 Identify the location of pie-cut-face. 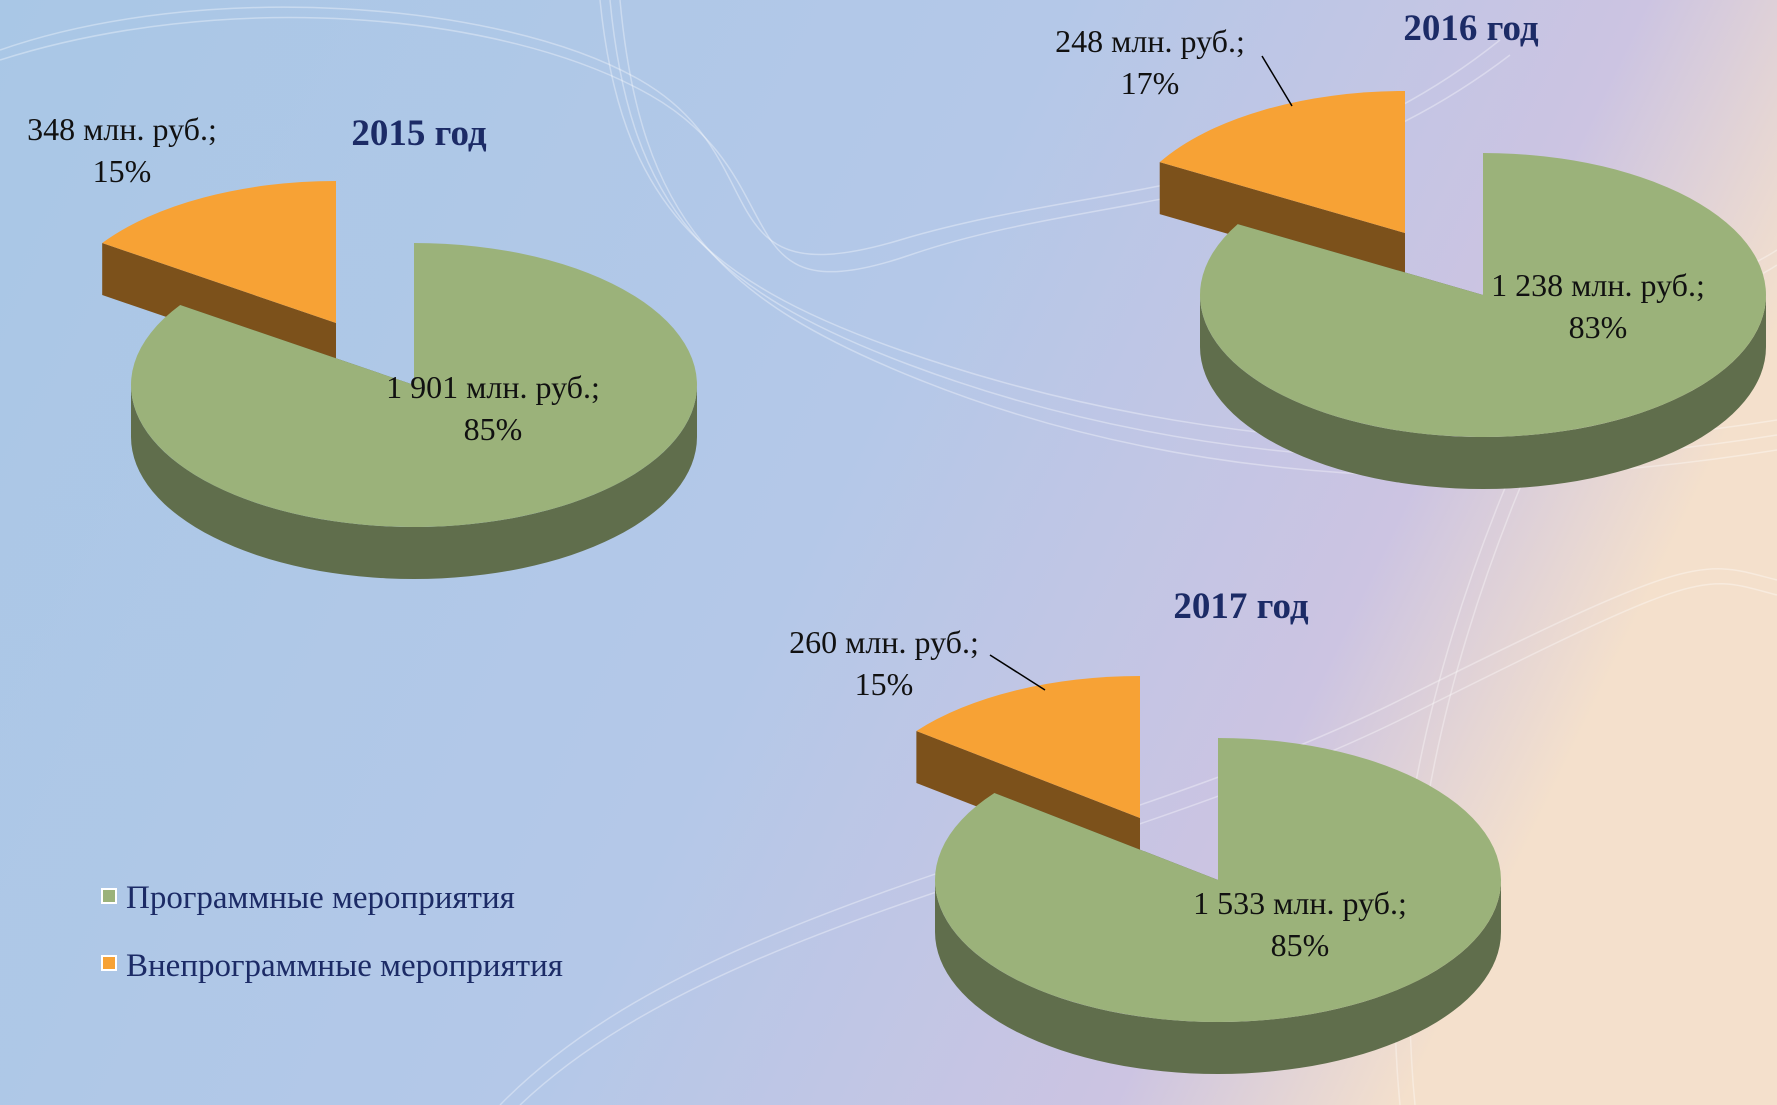
(1282, 223).